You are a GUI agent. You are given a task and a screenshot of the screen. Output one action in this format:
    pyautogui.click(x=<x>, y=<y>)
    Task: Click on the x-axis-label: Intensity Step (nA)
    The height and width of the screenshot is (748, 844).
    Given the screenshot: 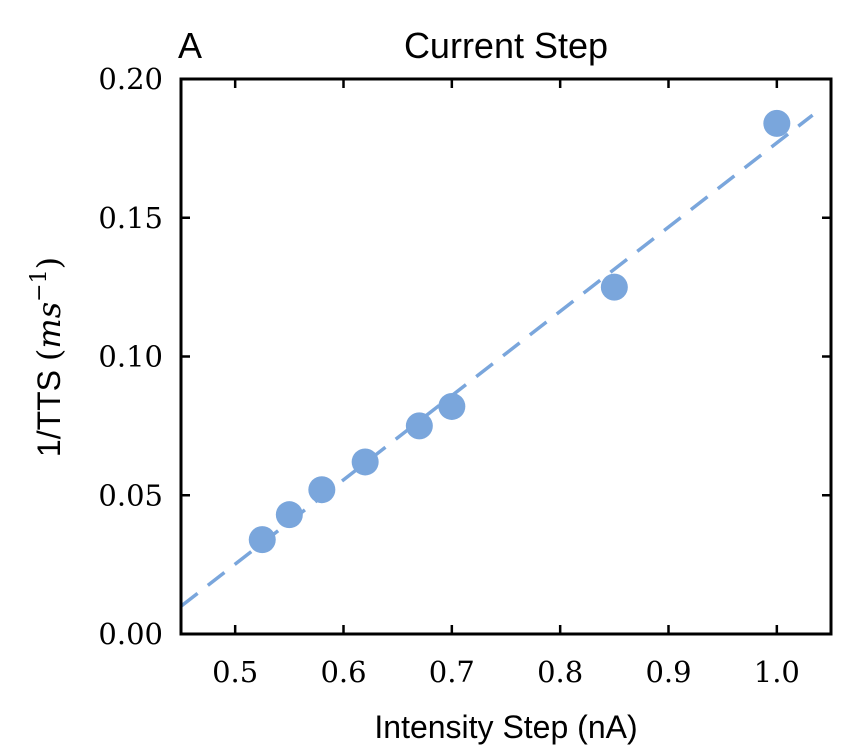 What is the action you would take?
    pyautogui.click(x=505, y=727)
    